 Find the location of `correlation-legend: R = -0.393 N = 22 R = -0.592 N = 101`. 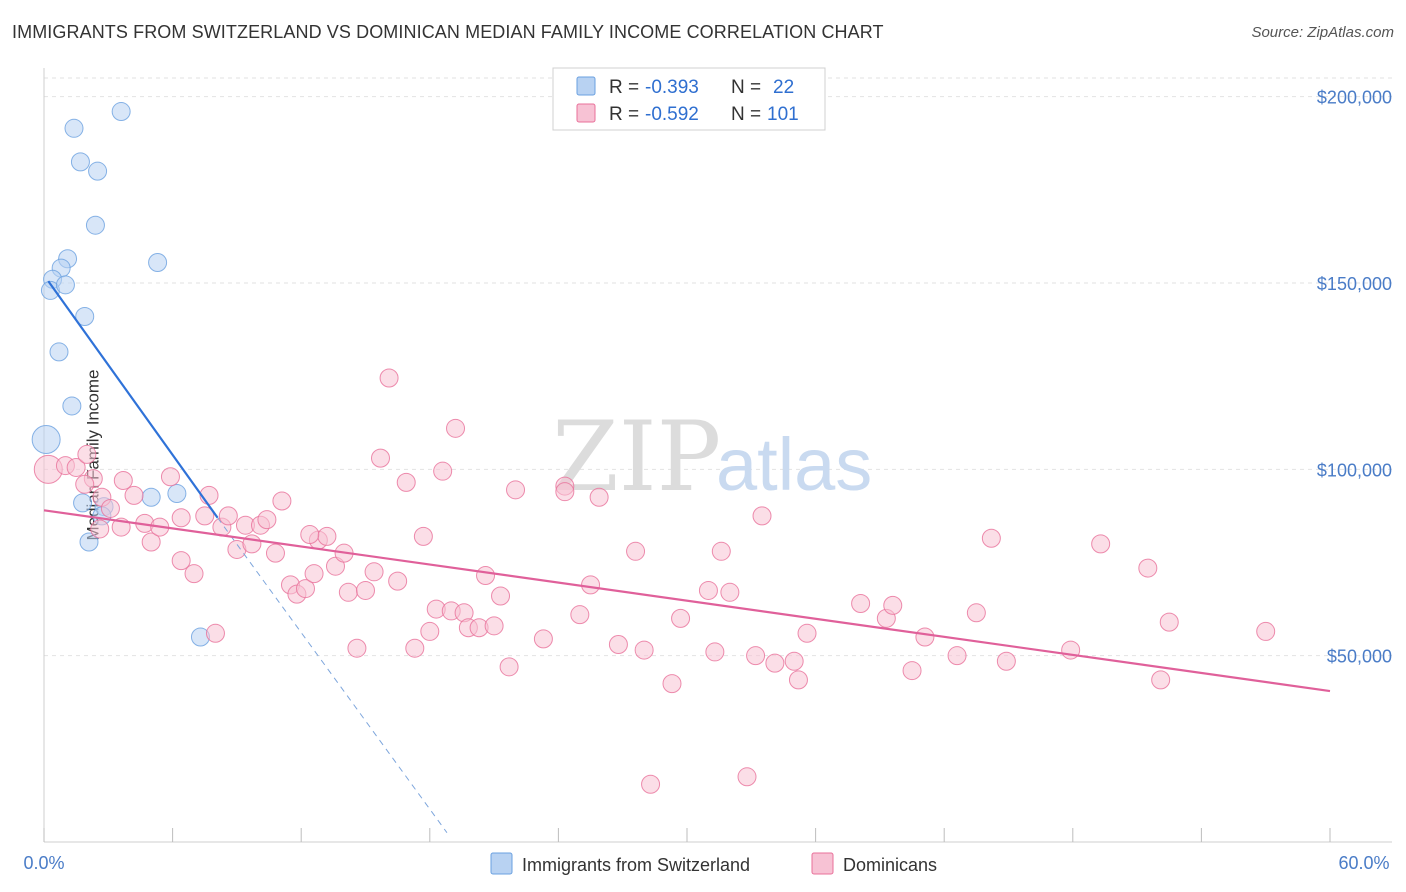

correlation-legend: R = -0.393 N = 22 R = -0.592 N = 101 is located at coordinates (689, 99).